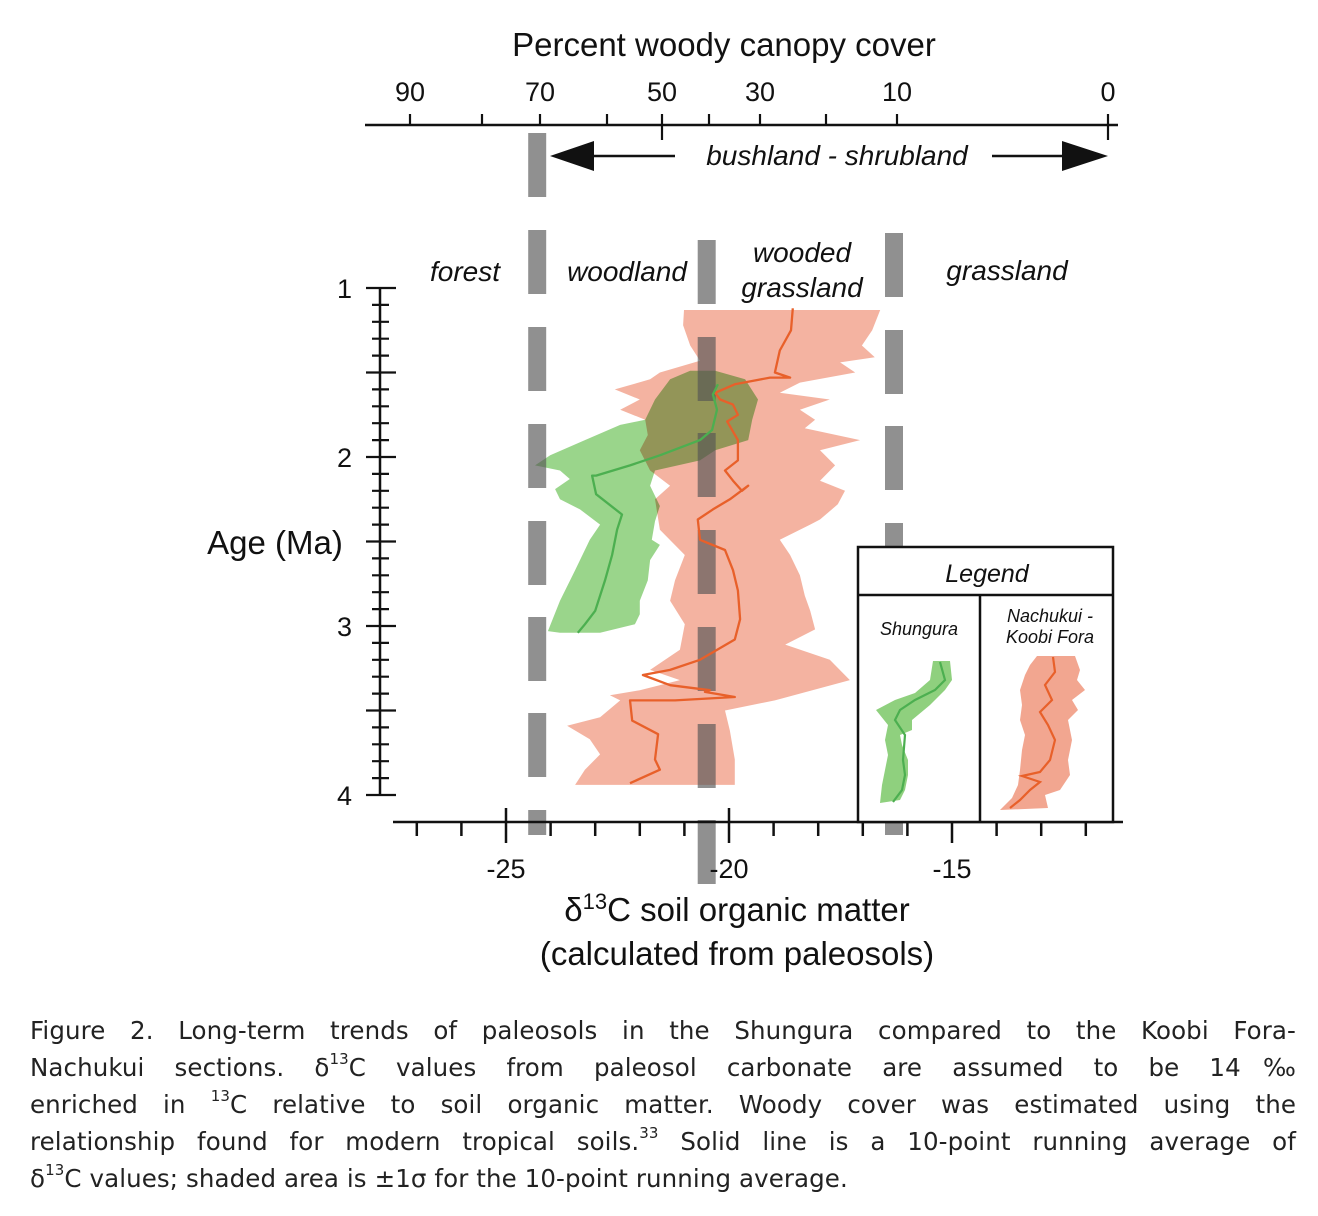  I want to click on legend-swatch-band-nachukui, so click(1042, 733).